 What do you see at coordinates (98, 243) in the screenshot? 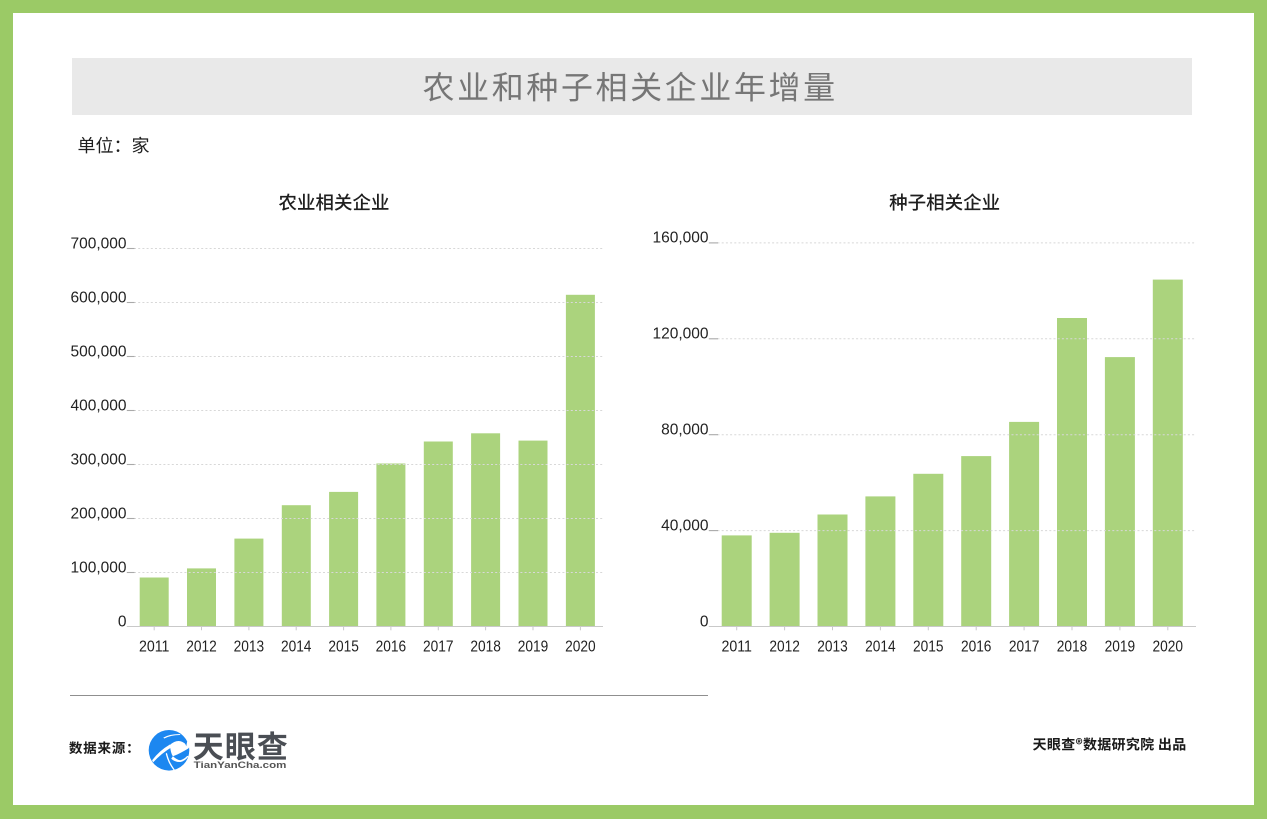
I see `svg-text: 700,000` at bounding box center [98, 243].